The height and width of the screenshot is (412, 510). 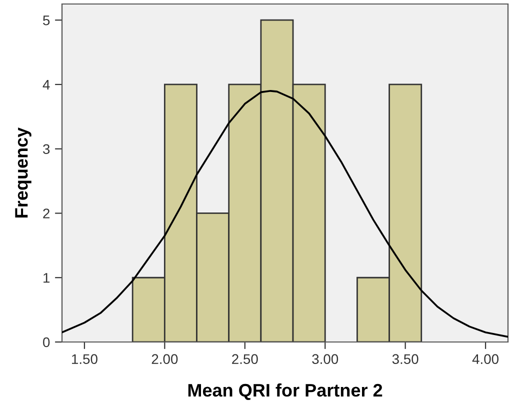 What do you see at coordinates (245, 359) in the screenshot?
I see `x-tick-label: 2.50` at bounding box center [245, 359].